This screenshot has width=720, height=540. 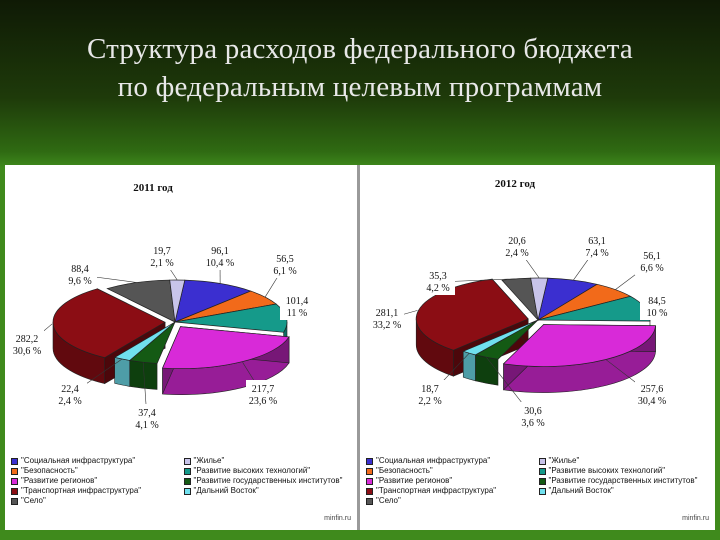 What do you see at coordinates (360, 87) in the screenshot?
I see `slide-title-line-2: по федеральным целевым программам` at bounding box center [360, 87].